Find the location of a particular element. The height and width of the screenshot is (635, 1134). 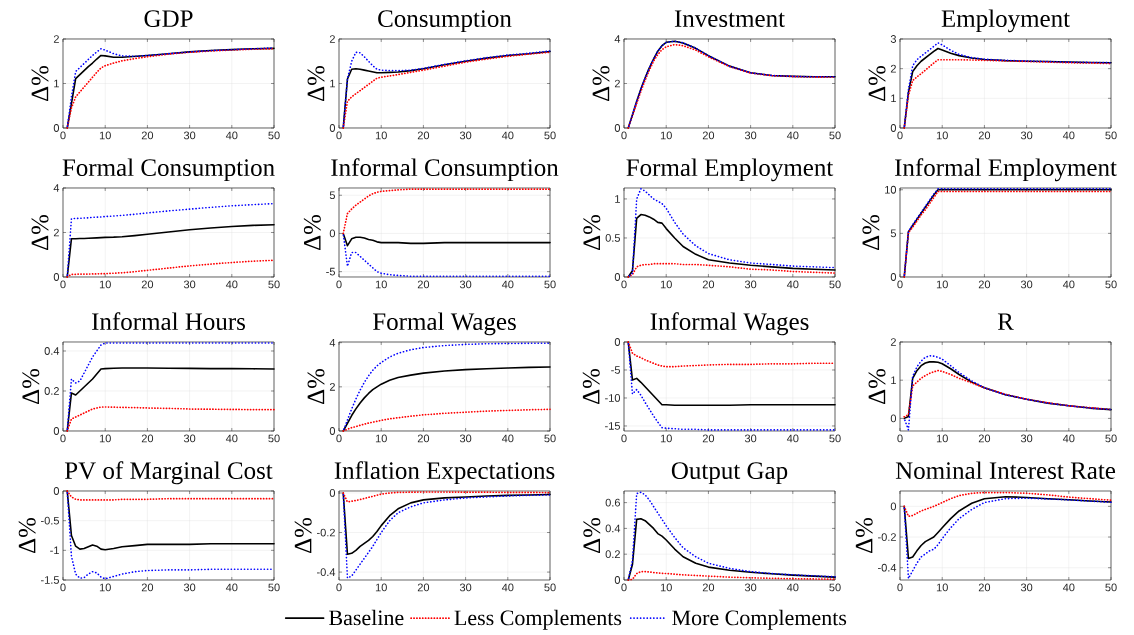

chart-title: Formal Employment is located at coordinates (730, 170).